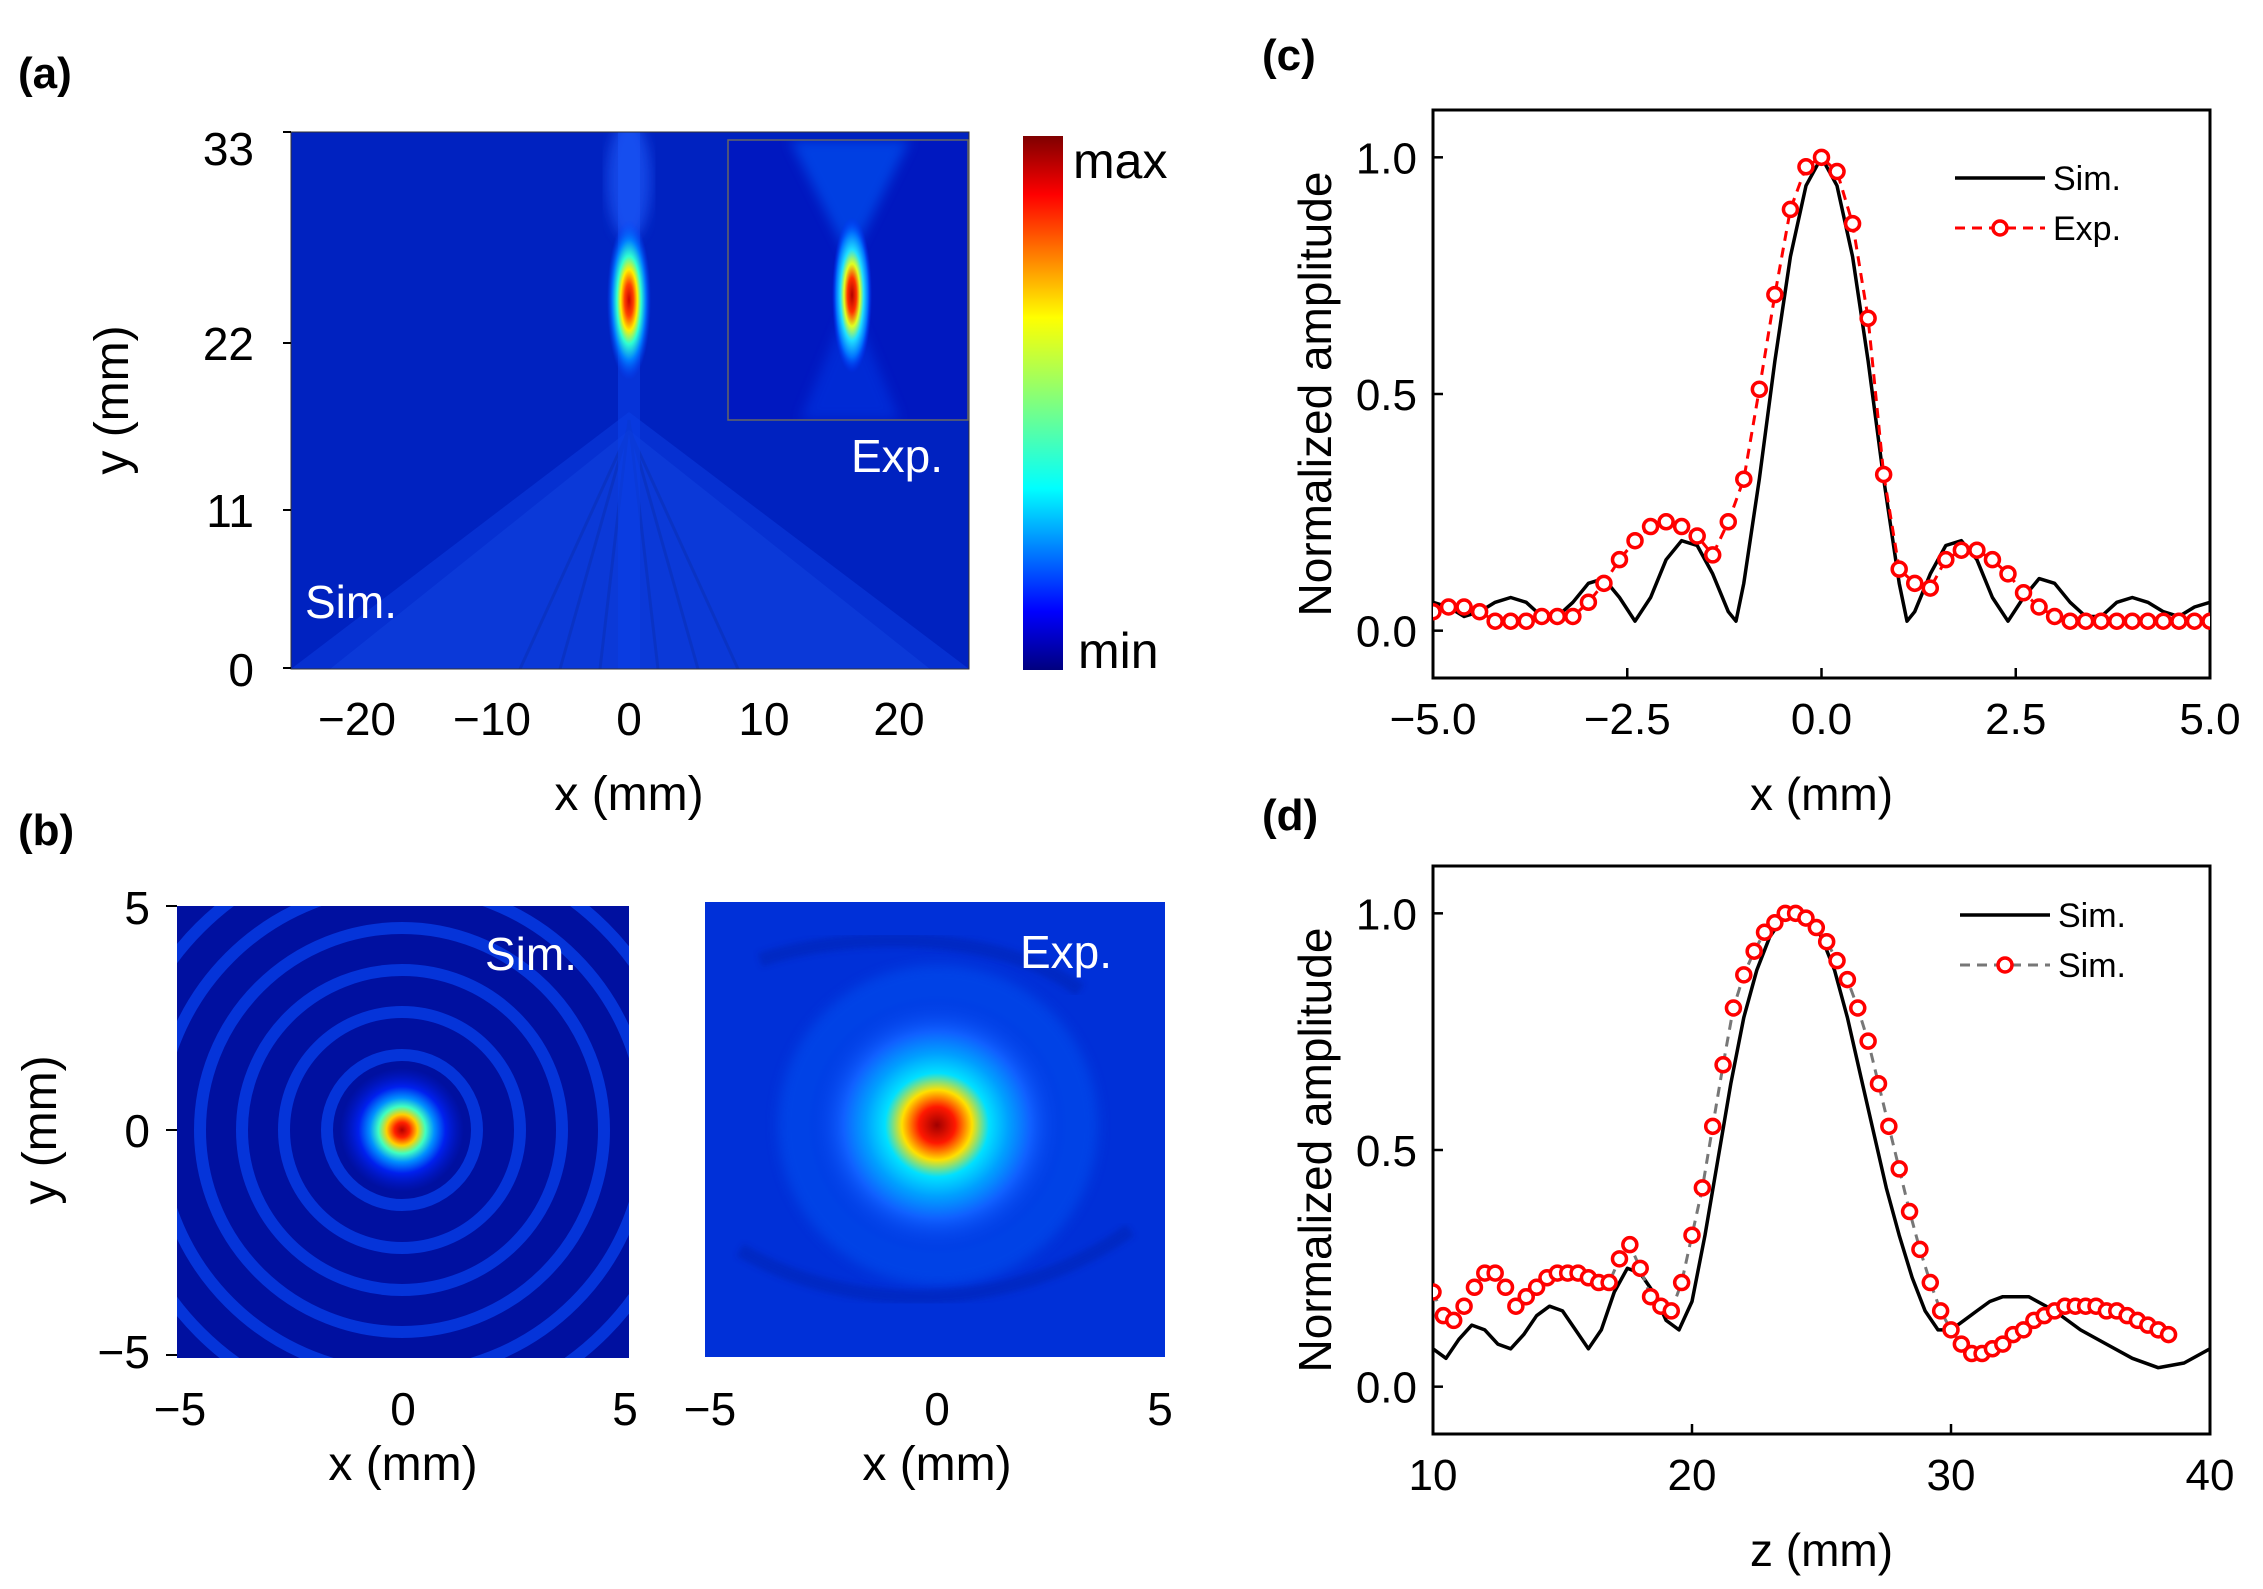 The height and width of the screenshot is (1589, 2263). Describe the element at coordinates (1627, 719) in the screenshot. I see `x-tick-label: −2.5` at that location.